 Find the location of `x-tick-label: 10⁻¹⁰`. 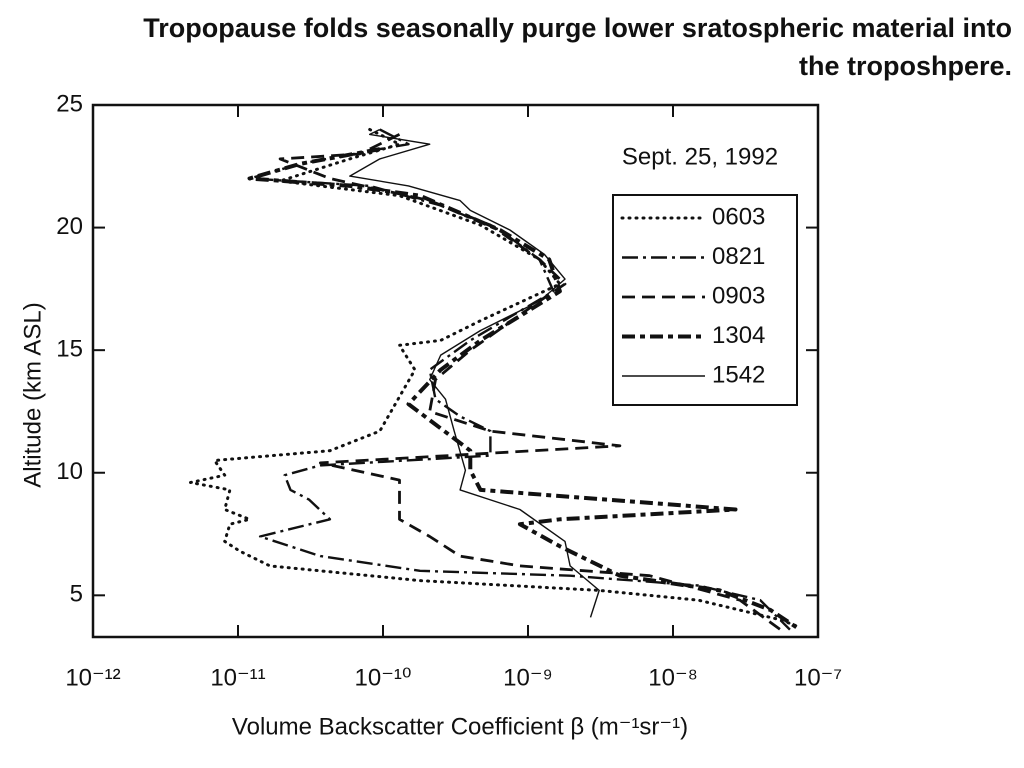

x-tick-label: 10⁻¹⁰ is located at coordinates (383, 677).